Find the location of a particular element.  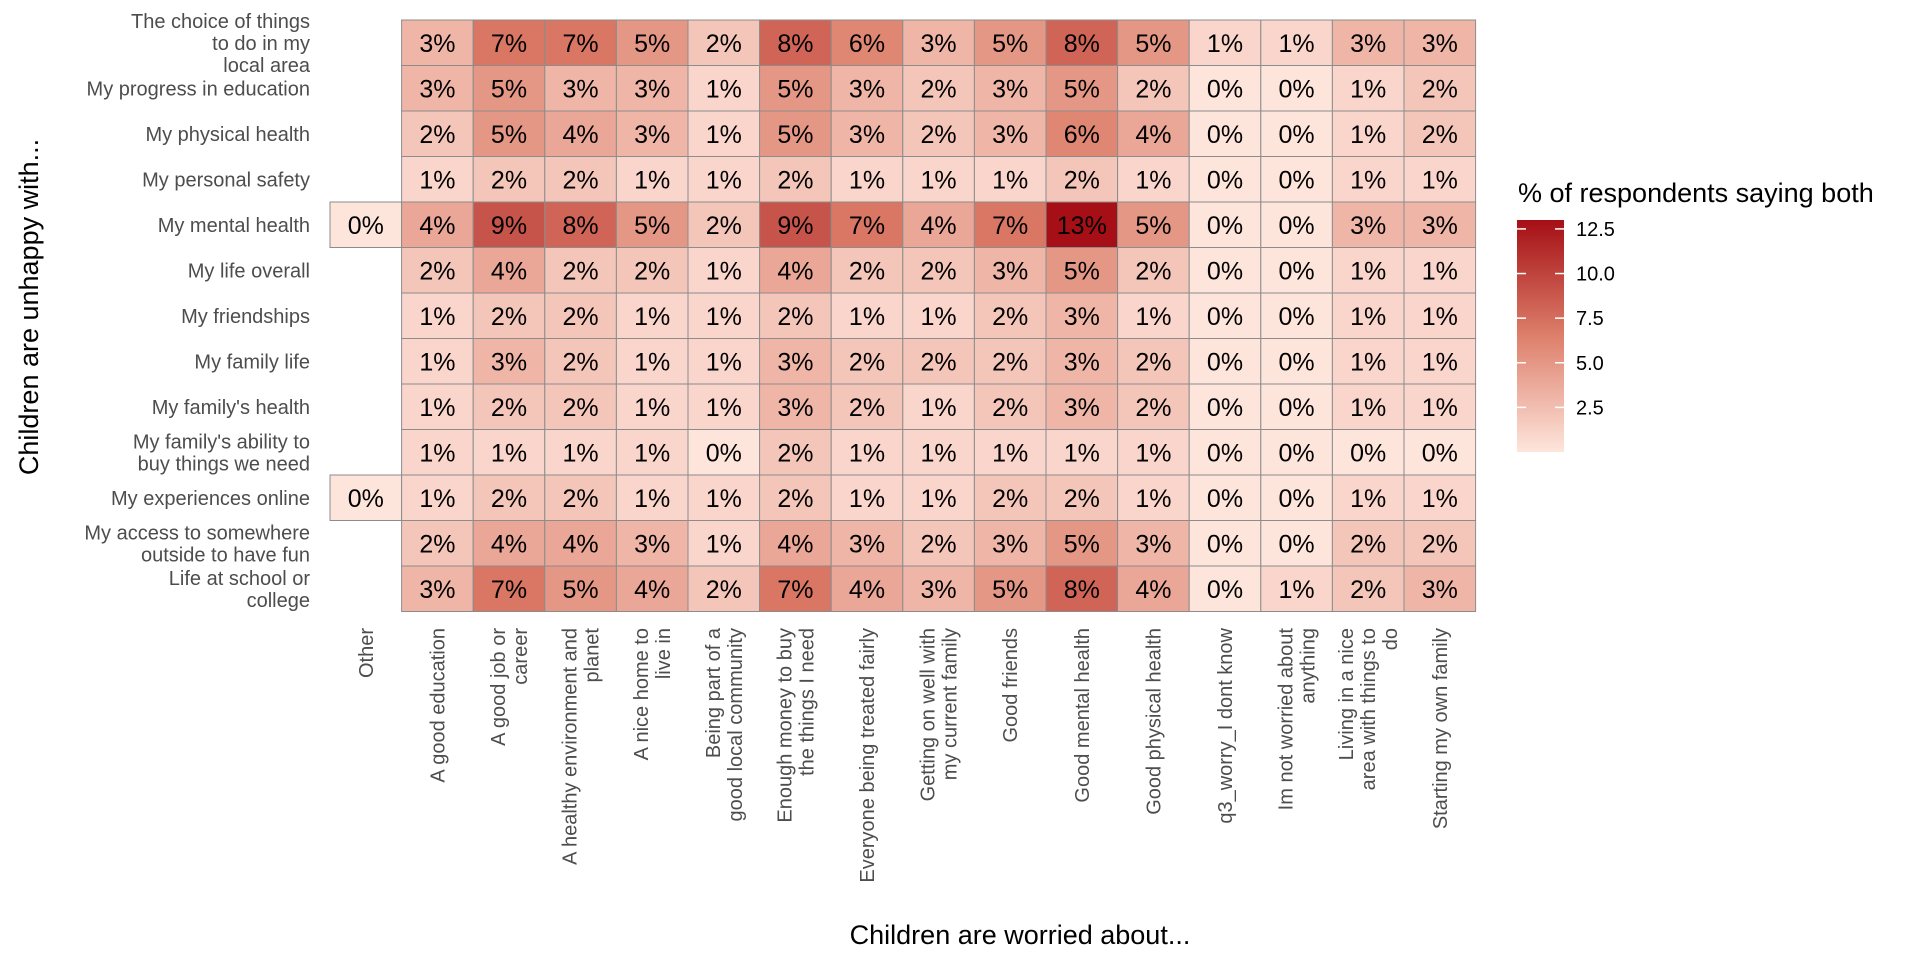

column-label: Getting on well withmy current family is located at coordinates (940, 714).